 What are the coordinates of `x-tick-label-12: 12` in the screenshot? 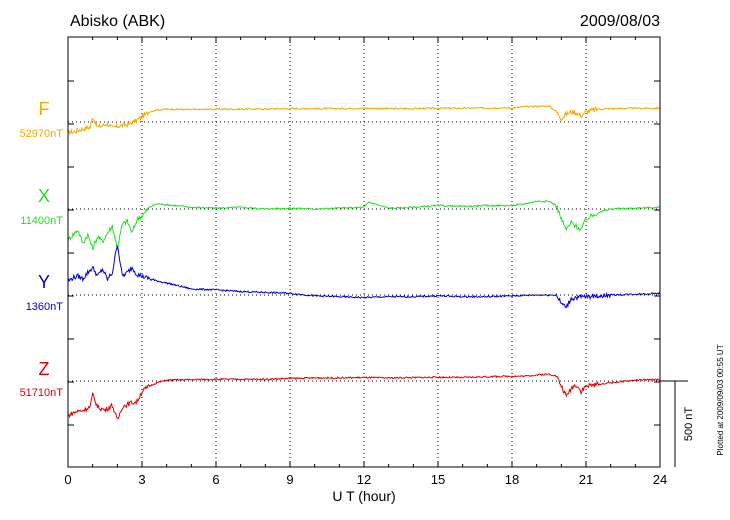 It's located at (364, 479).